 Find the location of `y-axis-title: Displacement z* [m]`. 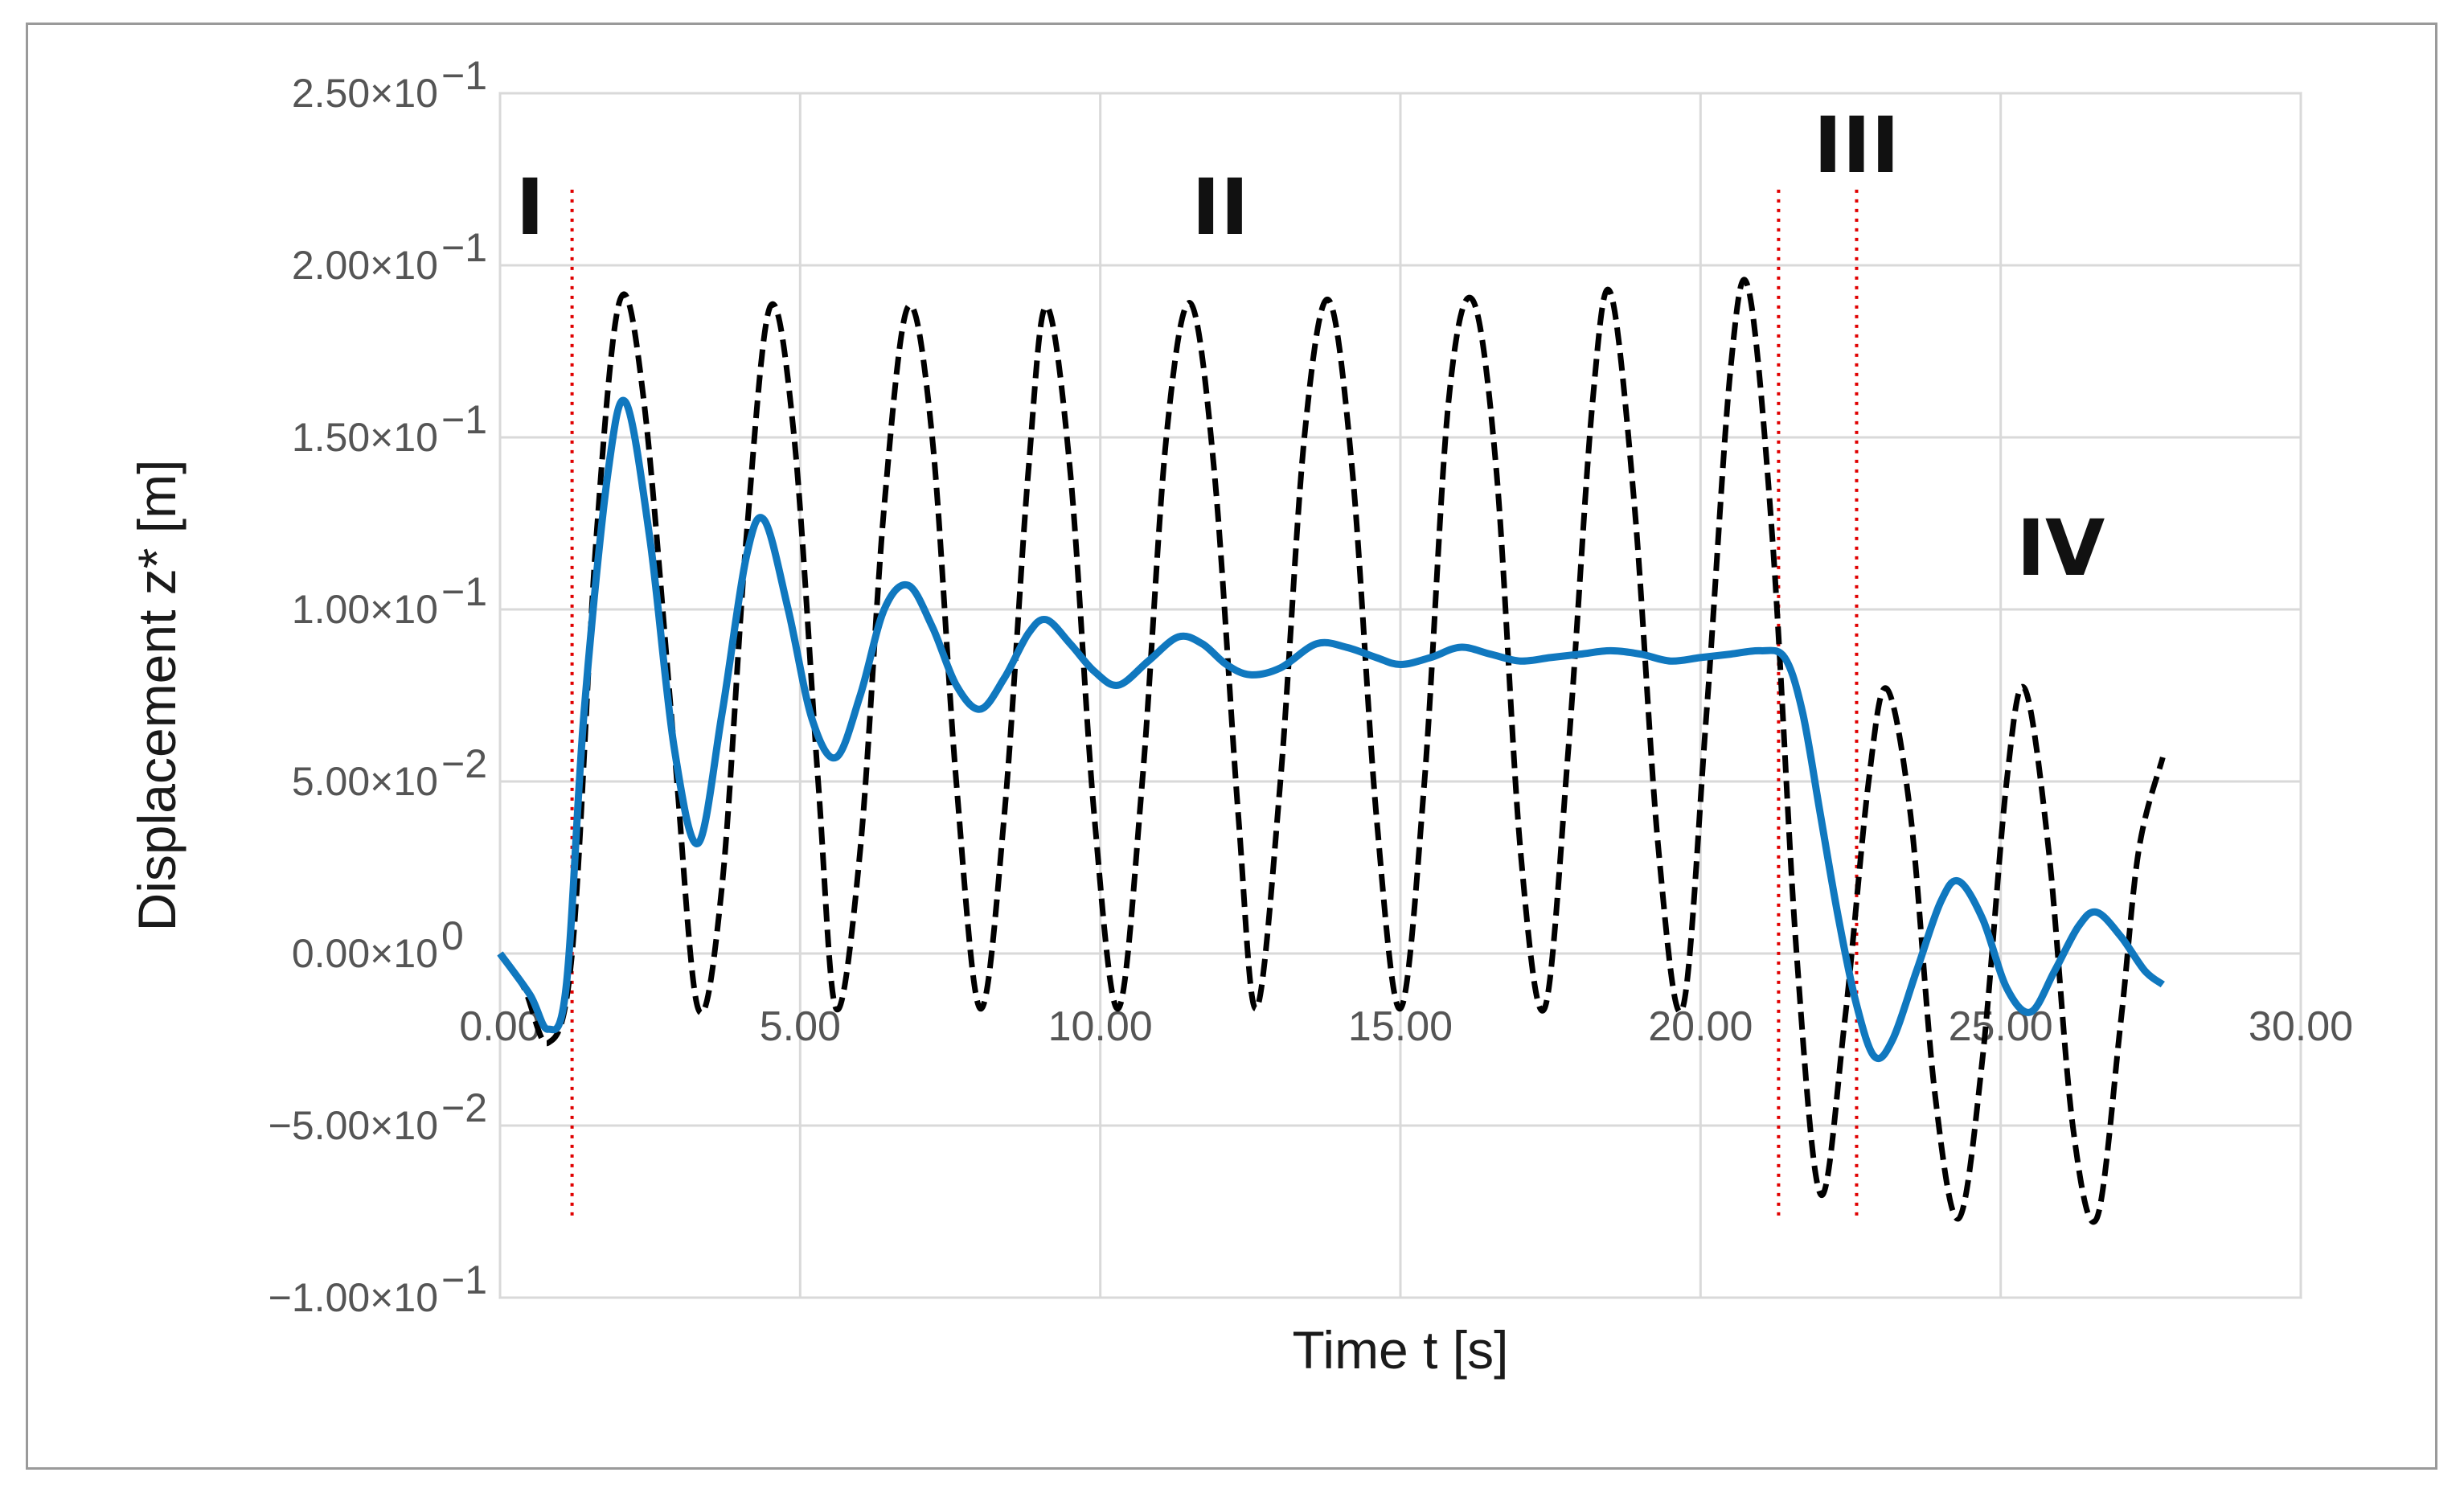

y-axis-title: Displacement z* [m] is located at coordinates (157, 696).